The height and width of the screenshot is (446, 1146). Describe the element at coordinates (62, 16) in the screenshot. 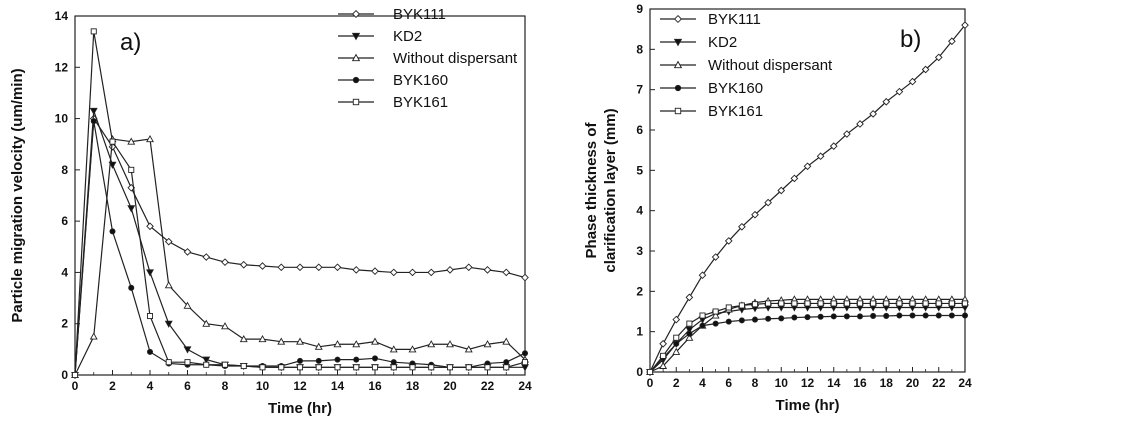

I see `y-tick-label: 14` at that location.